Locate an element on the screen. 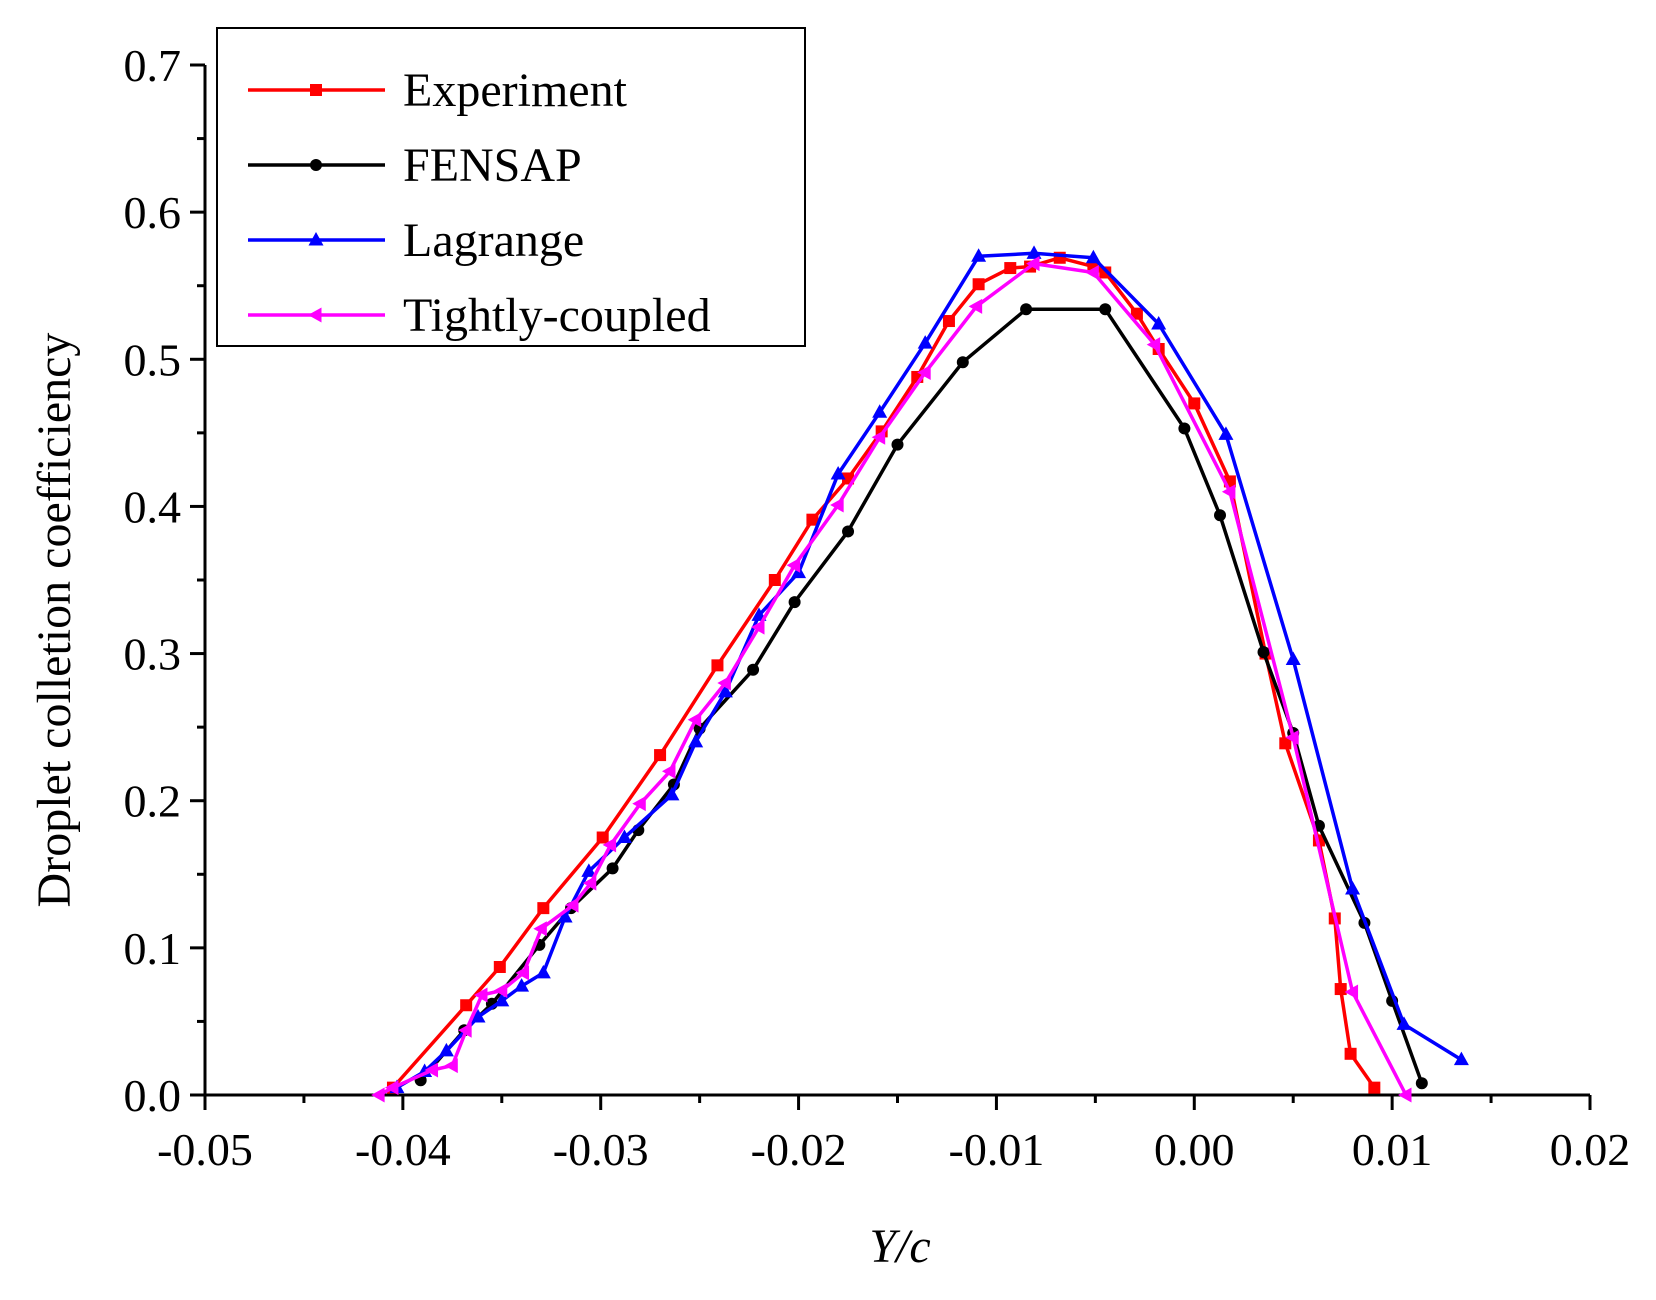  y-tick-label: 0.4 is located at coordinates (153, 506).